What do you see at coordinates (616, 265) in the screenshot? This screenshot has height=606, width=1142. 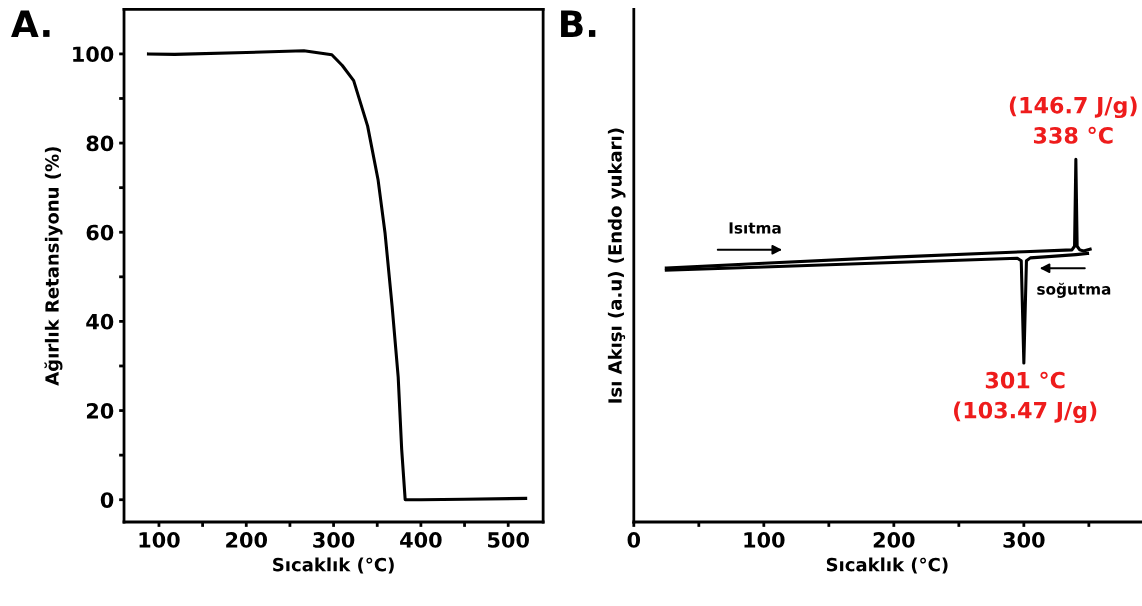 I see `y-axis-title: Isı Akışı (a.u) (Endo yukarı)` at bounding box center [616, 265].